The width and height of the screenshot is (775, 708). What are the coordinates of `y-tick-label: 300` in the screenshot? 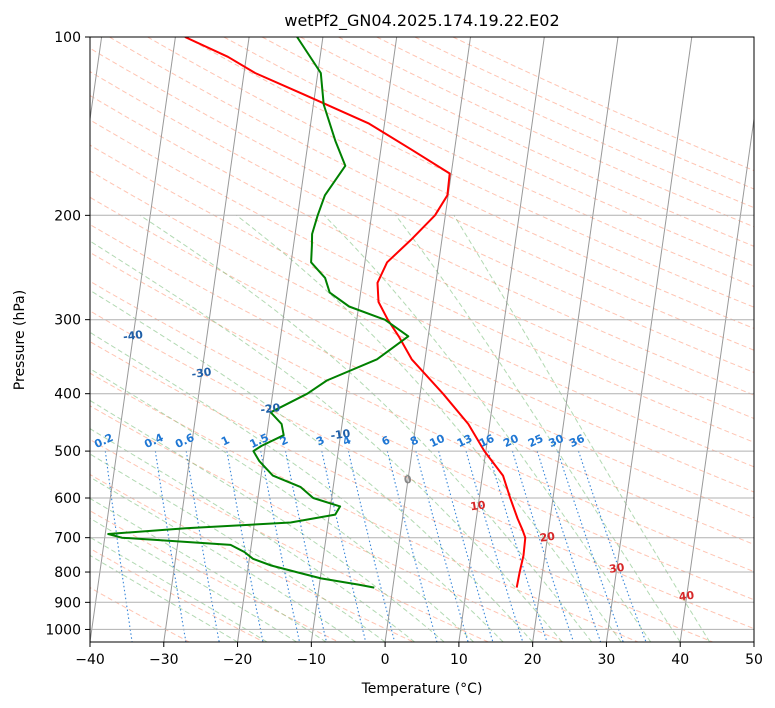 It's located at (67, 321).